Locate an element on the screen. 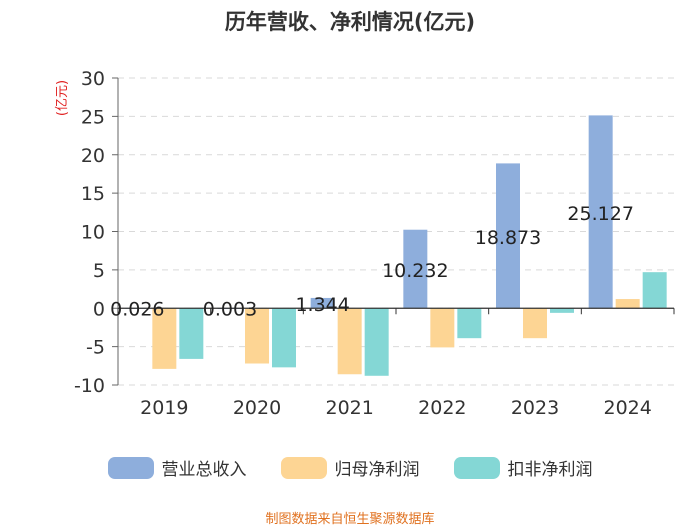  bar-1-2022 is located at coordinates (442, 328).